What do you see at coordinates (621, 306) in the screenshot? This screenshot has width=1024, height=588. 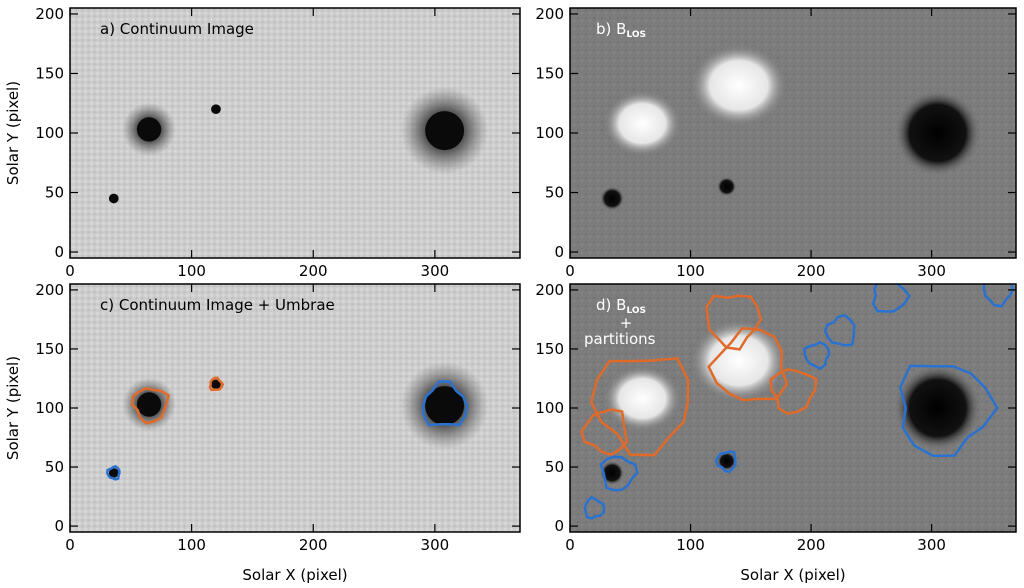 I see `panel-label: d) BLOS` at bounding box center [621, 306].